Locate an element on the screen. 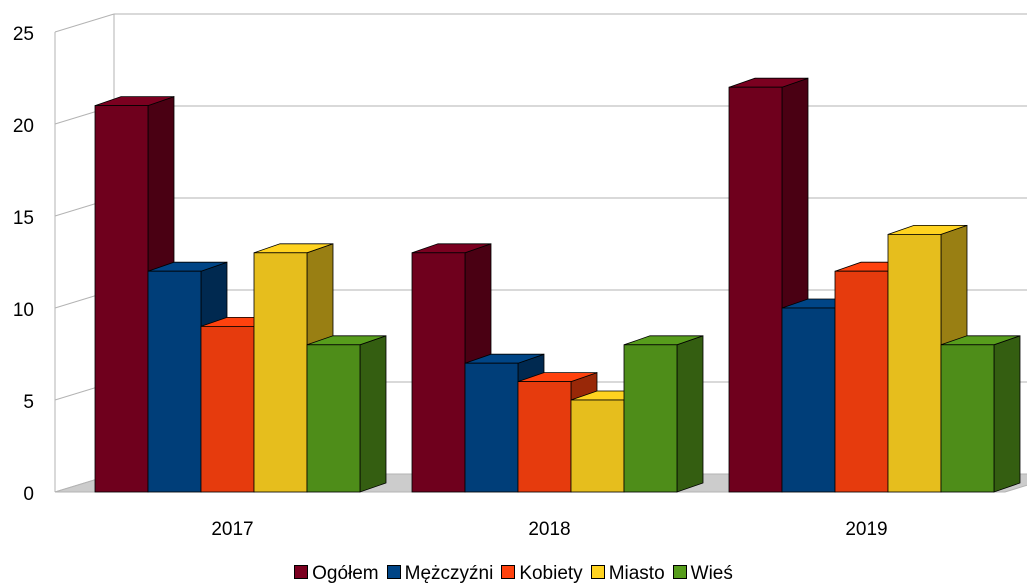 Image resolution: width=1027 pixels, height=588 pixels. y-tick-label: 10 is located at coordinates (23, 310).